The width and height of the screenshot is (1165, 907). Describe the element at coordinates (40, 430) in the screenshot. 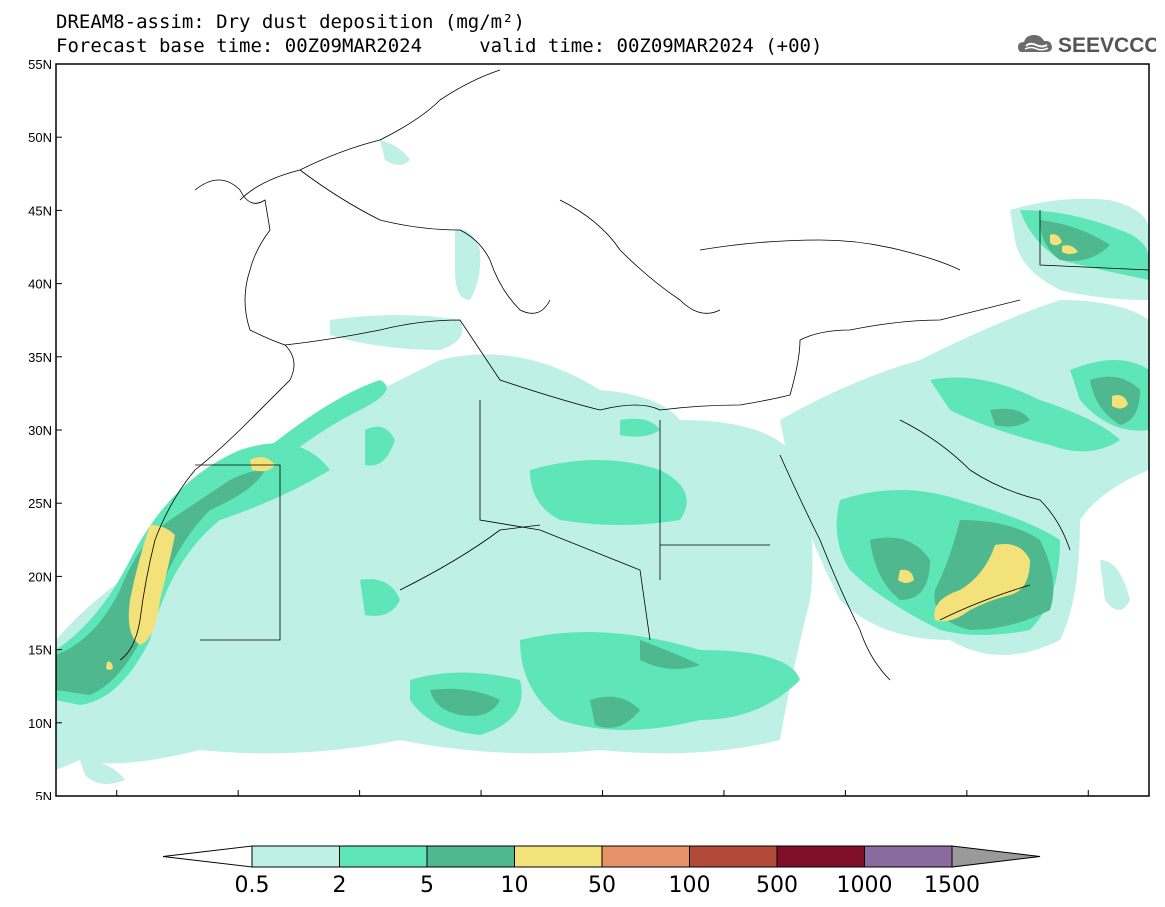

I see `lat-tick-label: 30N` at that location.